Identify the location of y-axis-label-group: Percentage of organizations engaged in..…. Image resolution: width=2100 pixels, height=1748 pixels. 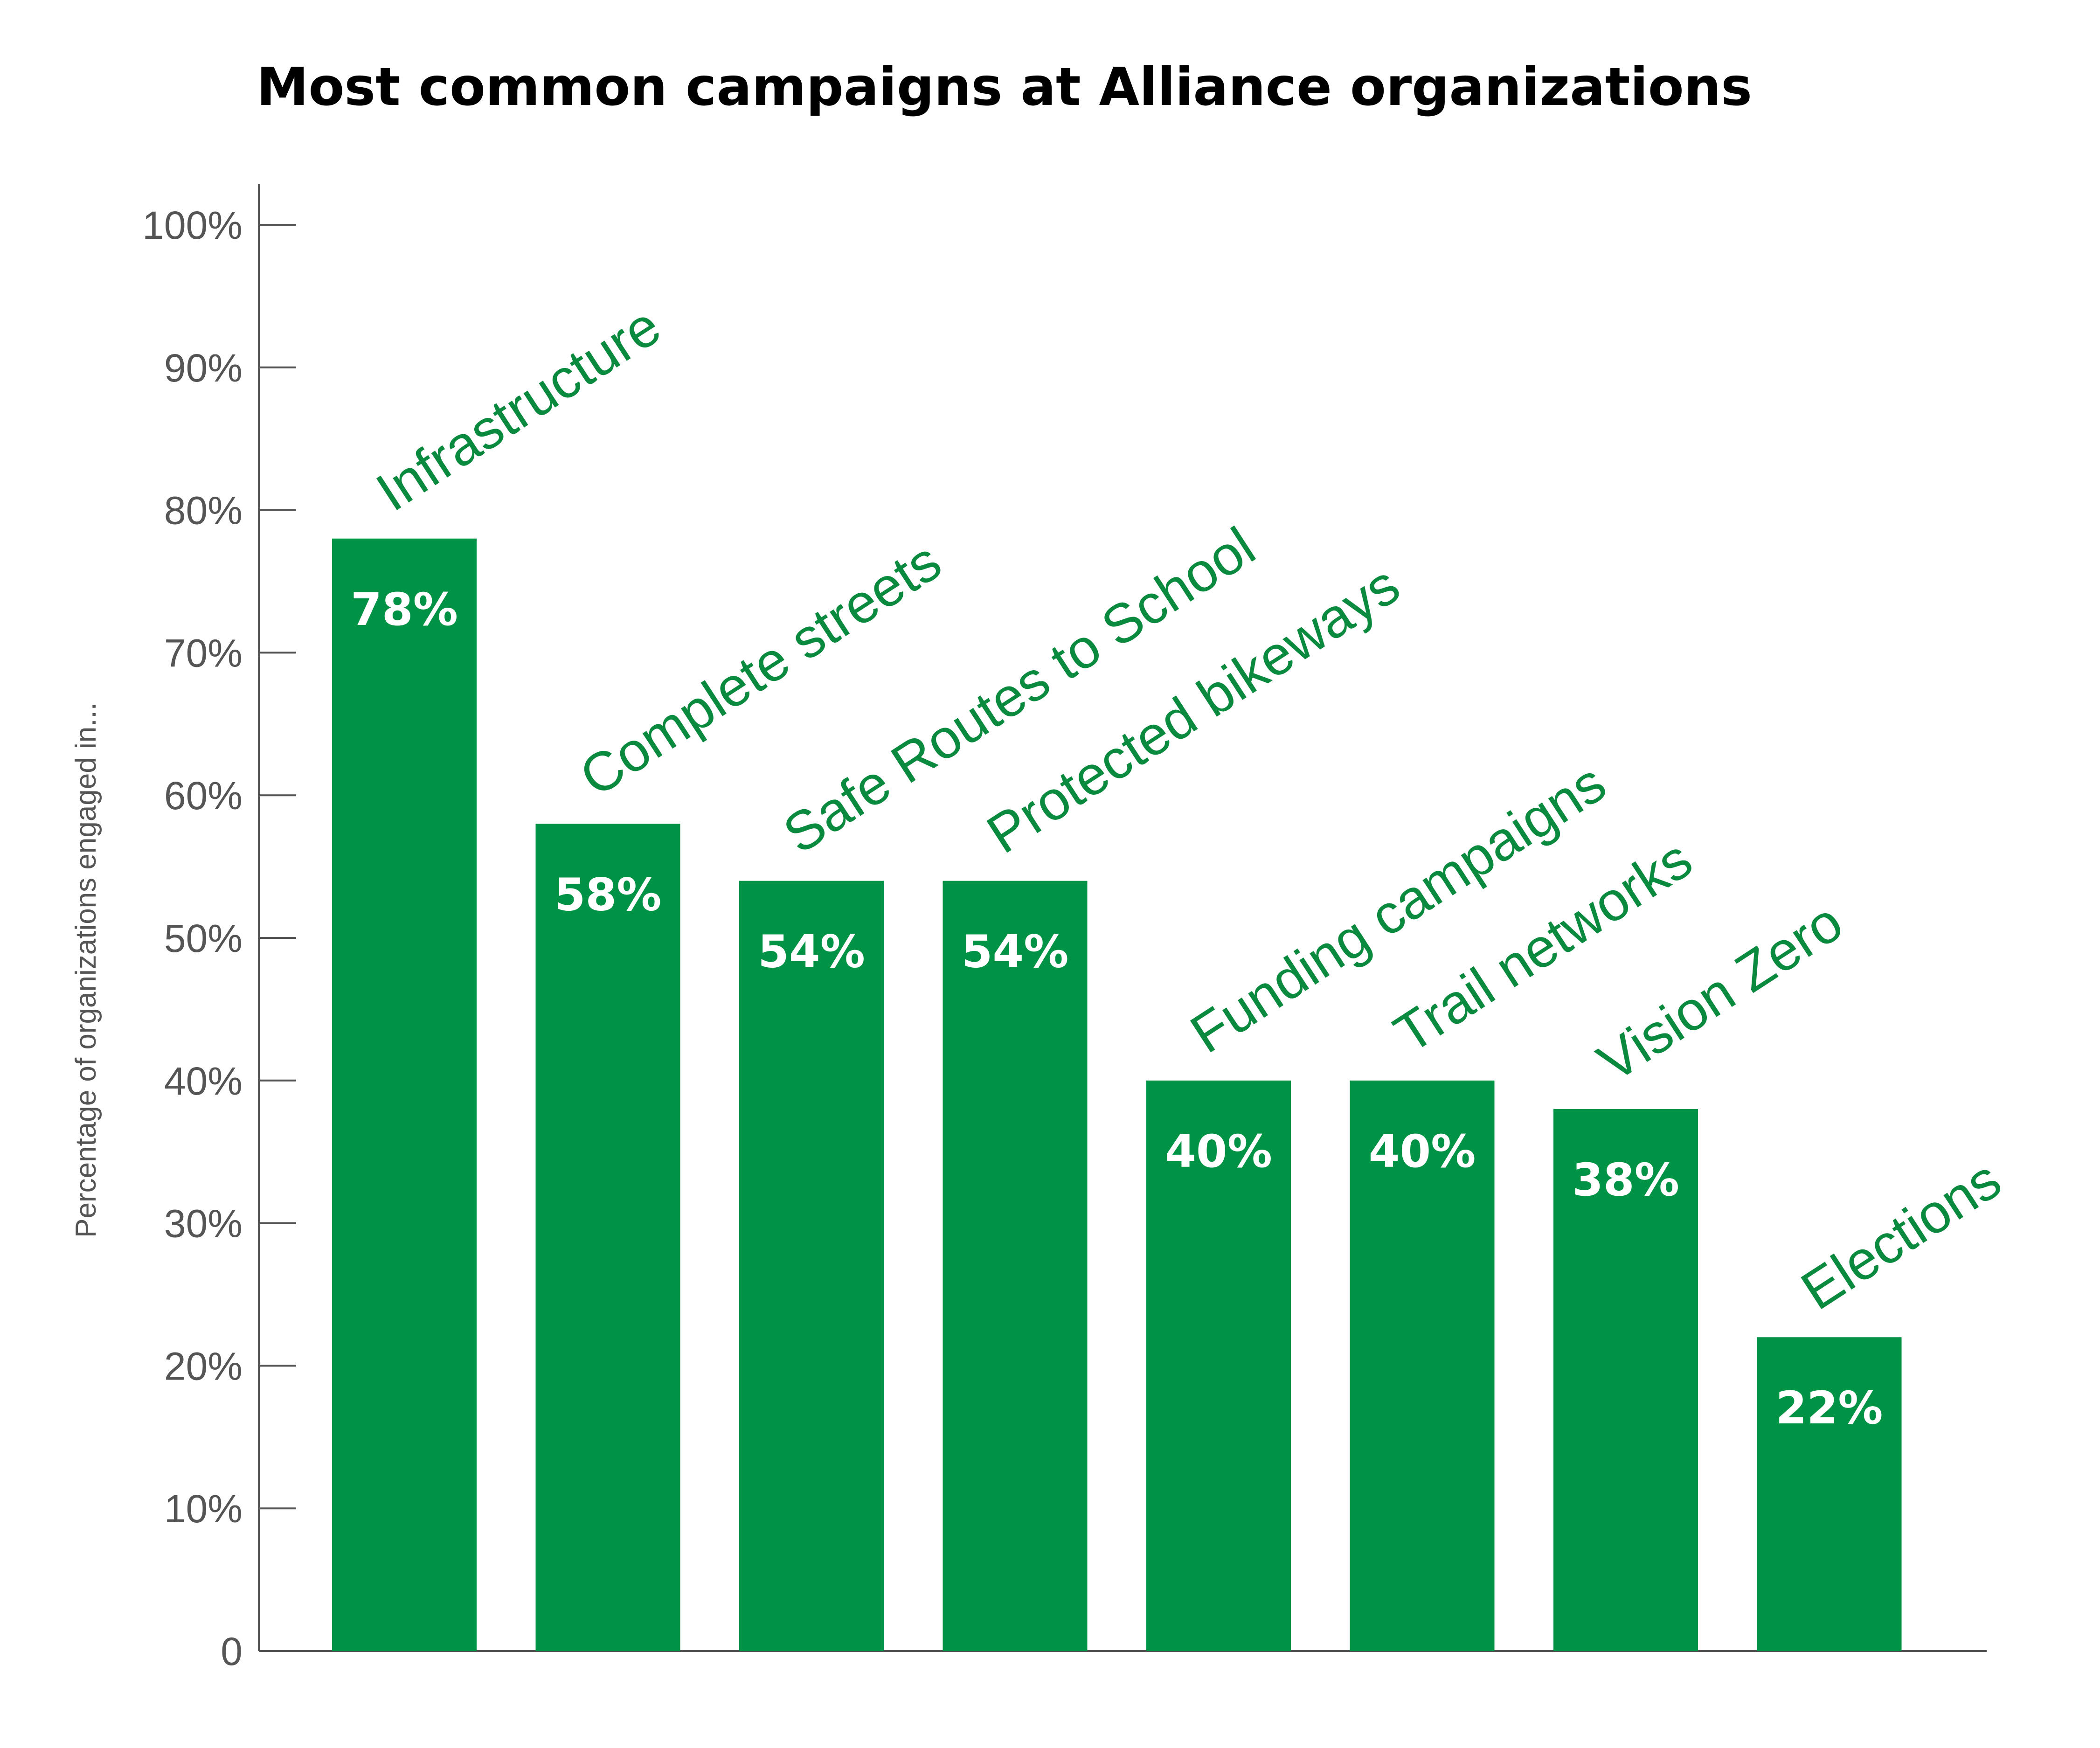
(86, 970).